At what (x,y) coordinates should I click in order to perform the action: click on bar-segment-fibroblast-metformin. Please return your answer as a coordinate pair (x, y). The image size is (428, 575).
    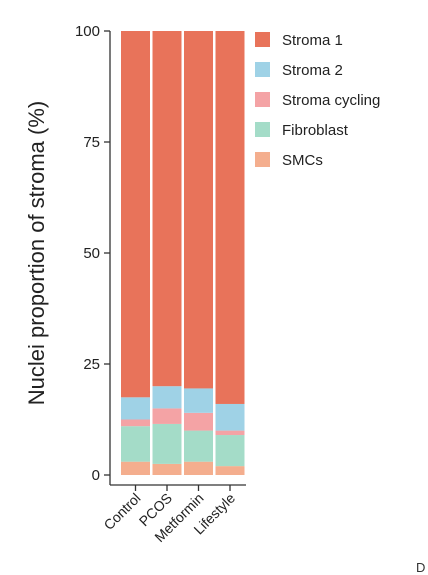
    Looking at the image, I should click on (198, 446).